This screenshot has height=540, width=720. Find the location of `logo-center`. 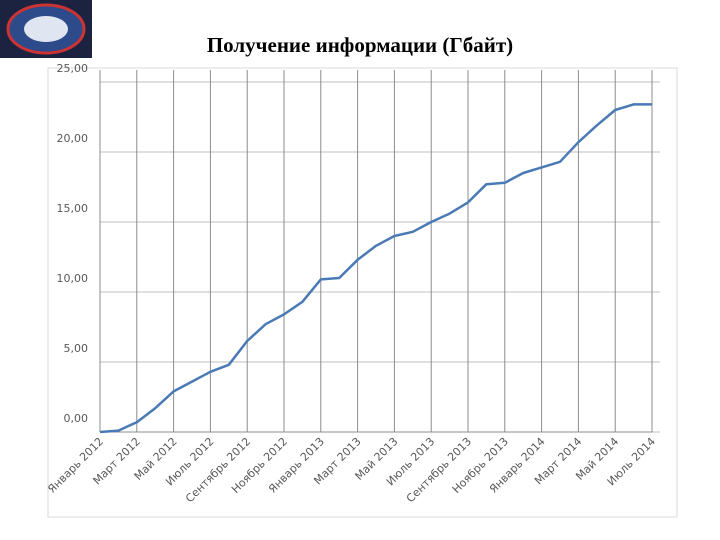

logo-center is located at coordinates (46, 29).